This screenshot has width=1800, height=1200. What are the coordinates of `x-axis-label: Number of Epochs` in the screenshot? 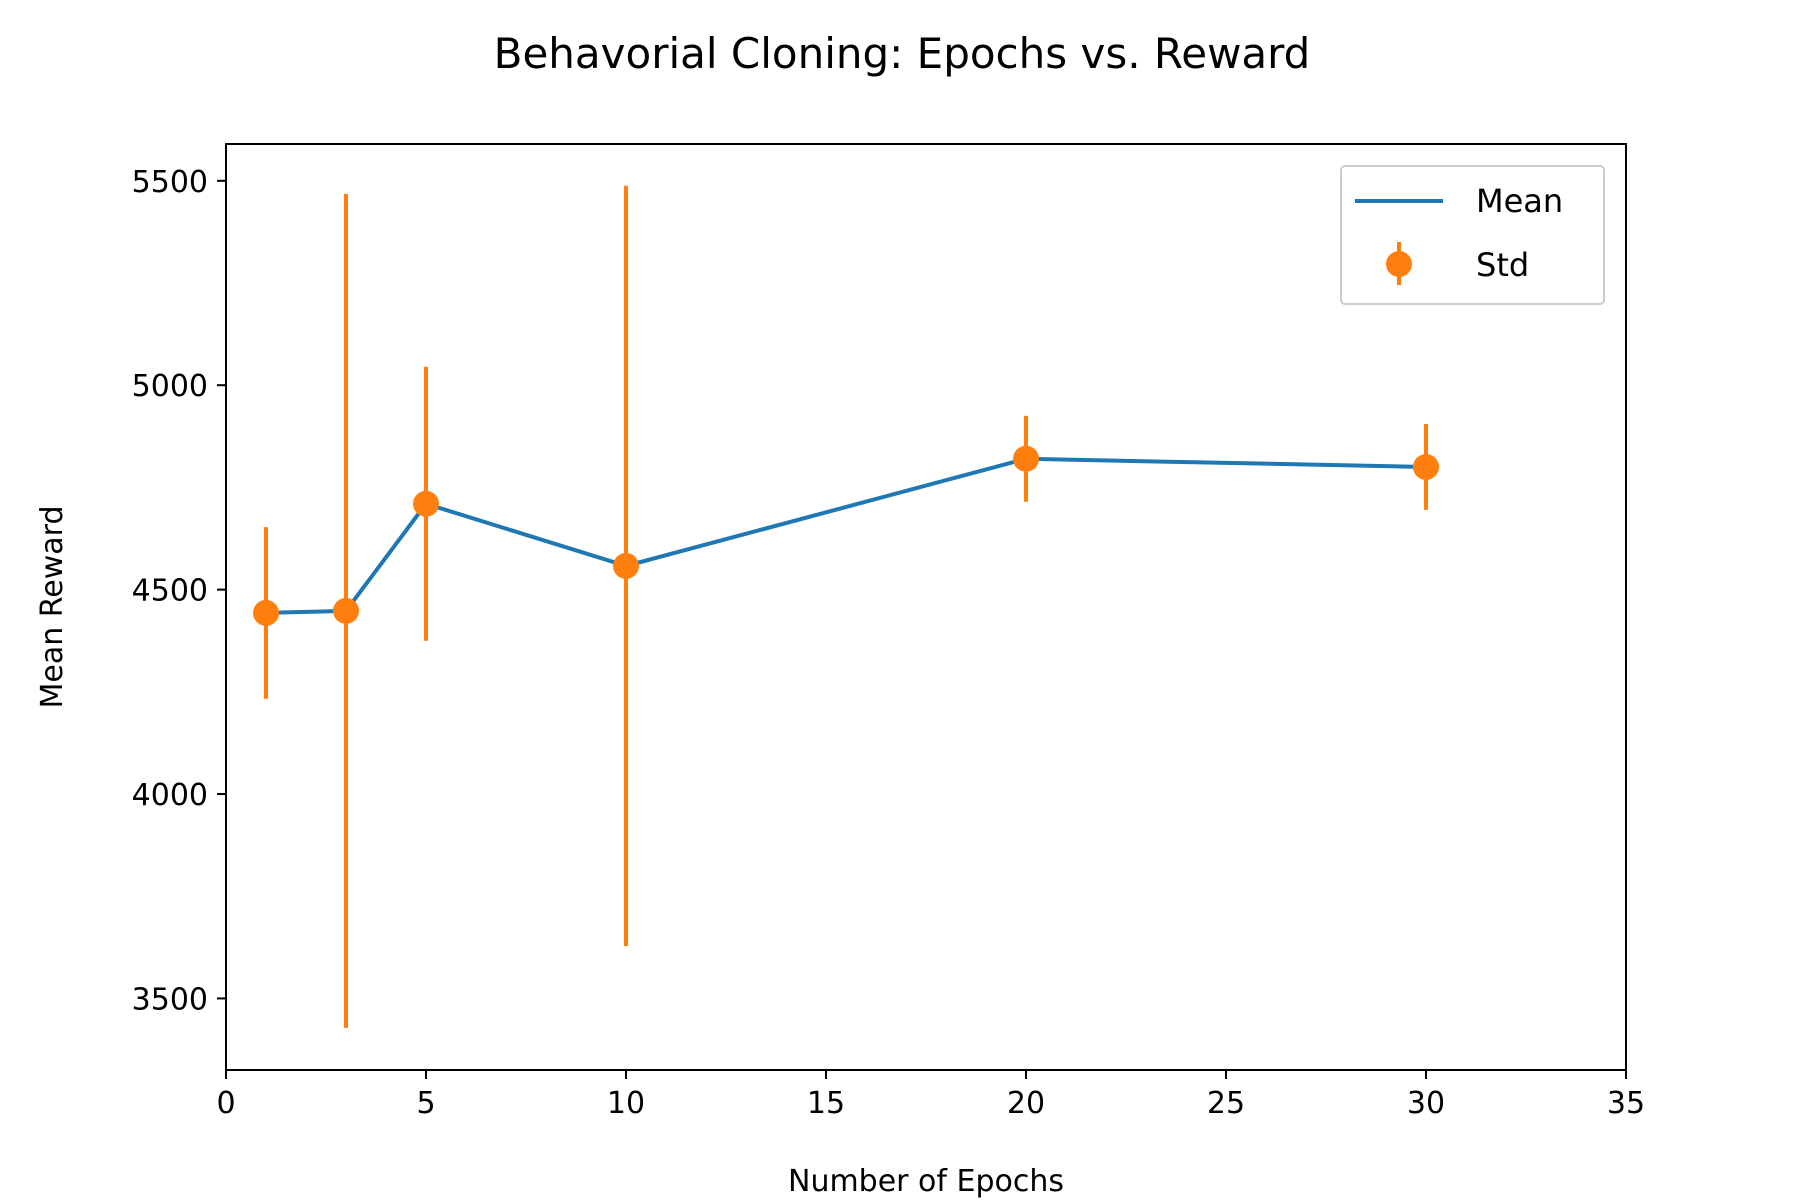 It's located at (926, 1181).